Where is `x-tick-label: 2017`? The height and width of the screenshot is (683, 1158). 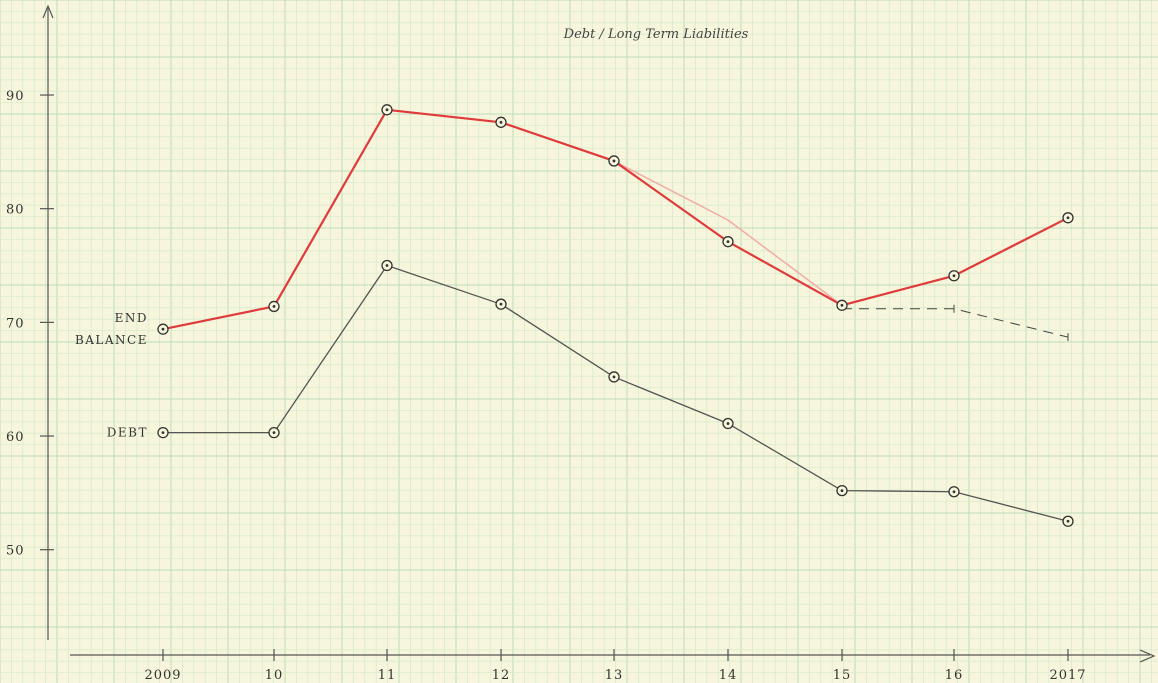 x-tick-label: 2017 is located at coordinates (1067, 675).